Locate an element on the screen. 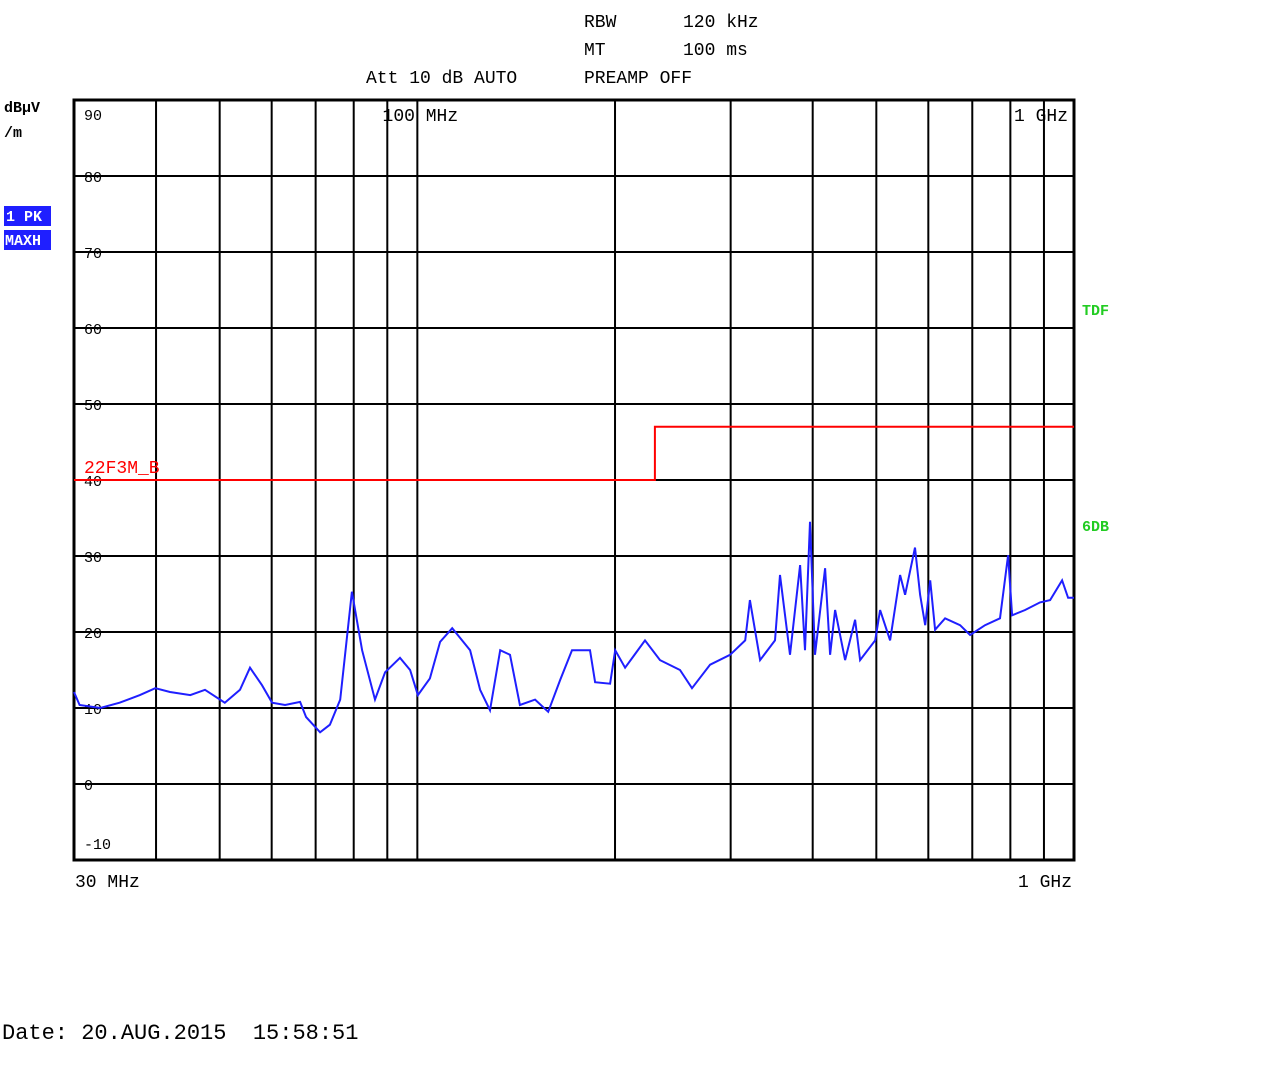  x-tick-label: 1 GHz is located at coordinates (1041, 117).